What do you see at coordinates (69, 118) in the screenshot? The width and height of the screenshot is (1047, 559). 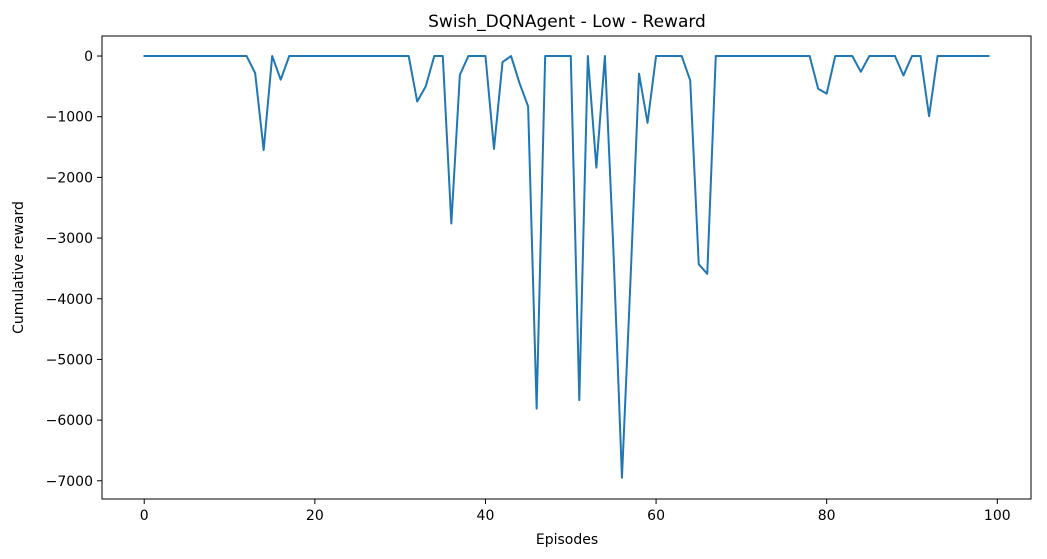 I see `y-tick-label: −1000` at bounding box center [69, 118].